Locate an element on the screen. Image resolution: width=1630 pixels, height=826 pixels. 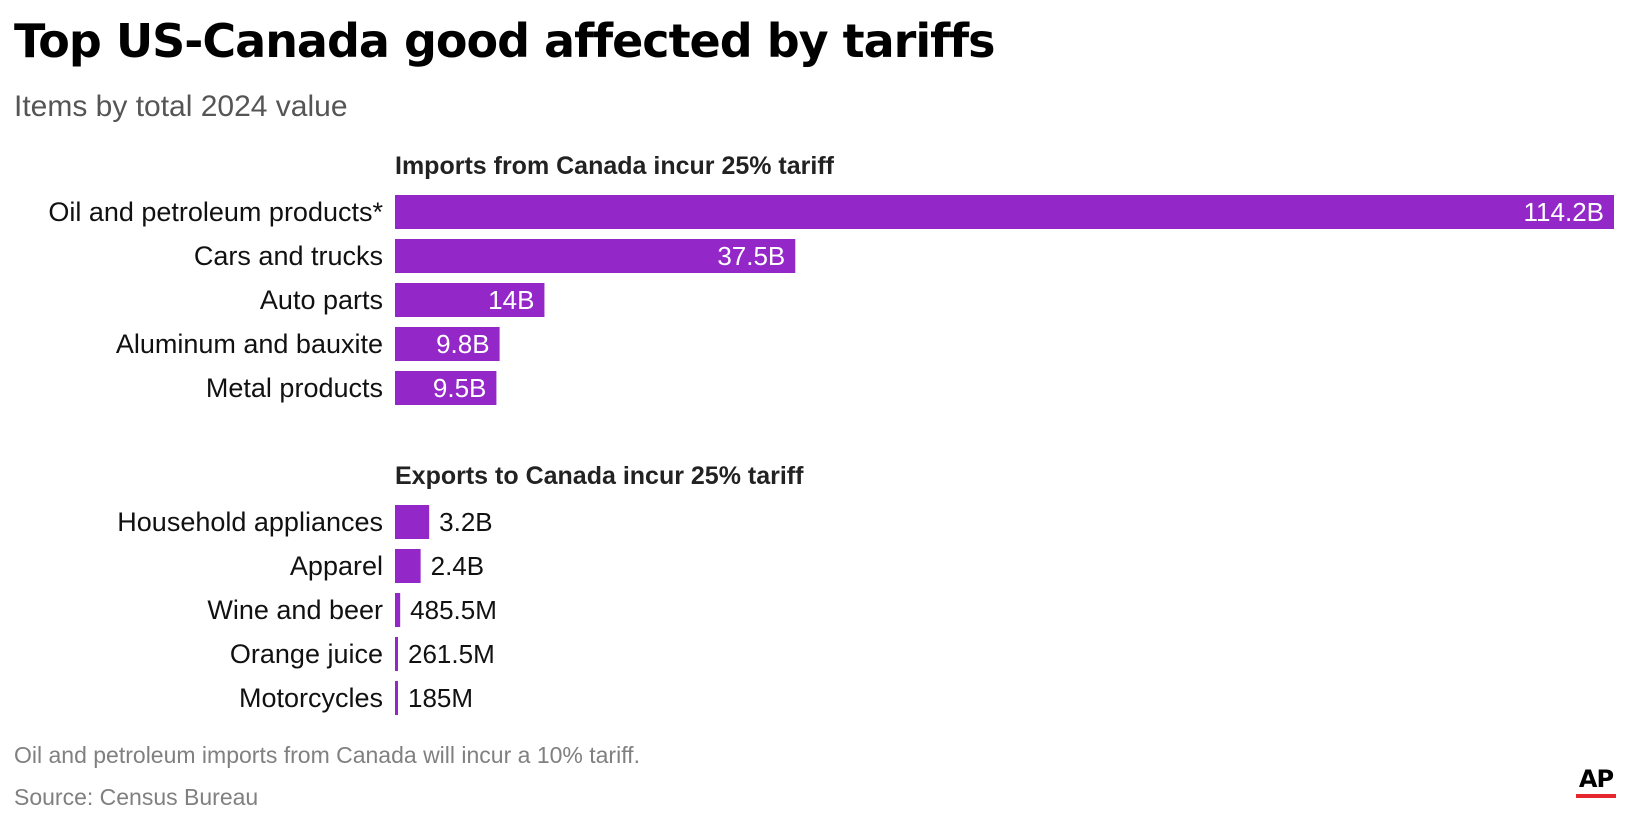
ap-logo: AP is located at coordinates (1596, 782).